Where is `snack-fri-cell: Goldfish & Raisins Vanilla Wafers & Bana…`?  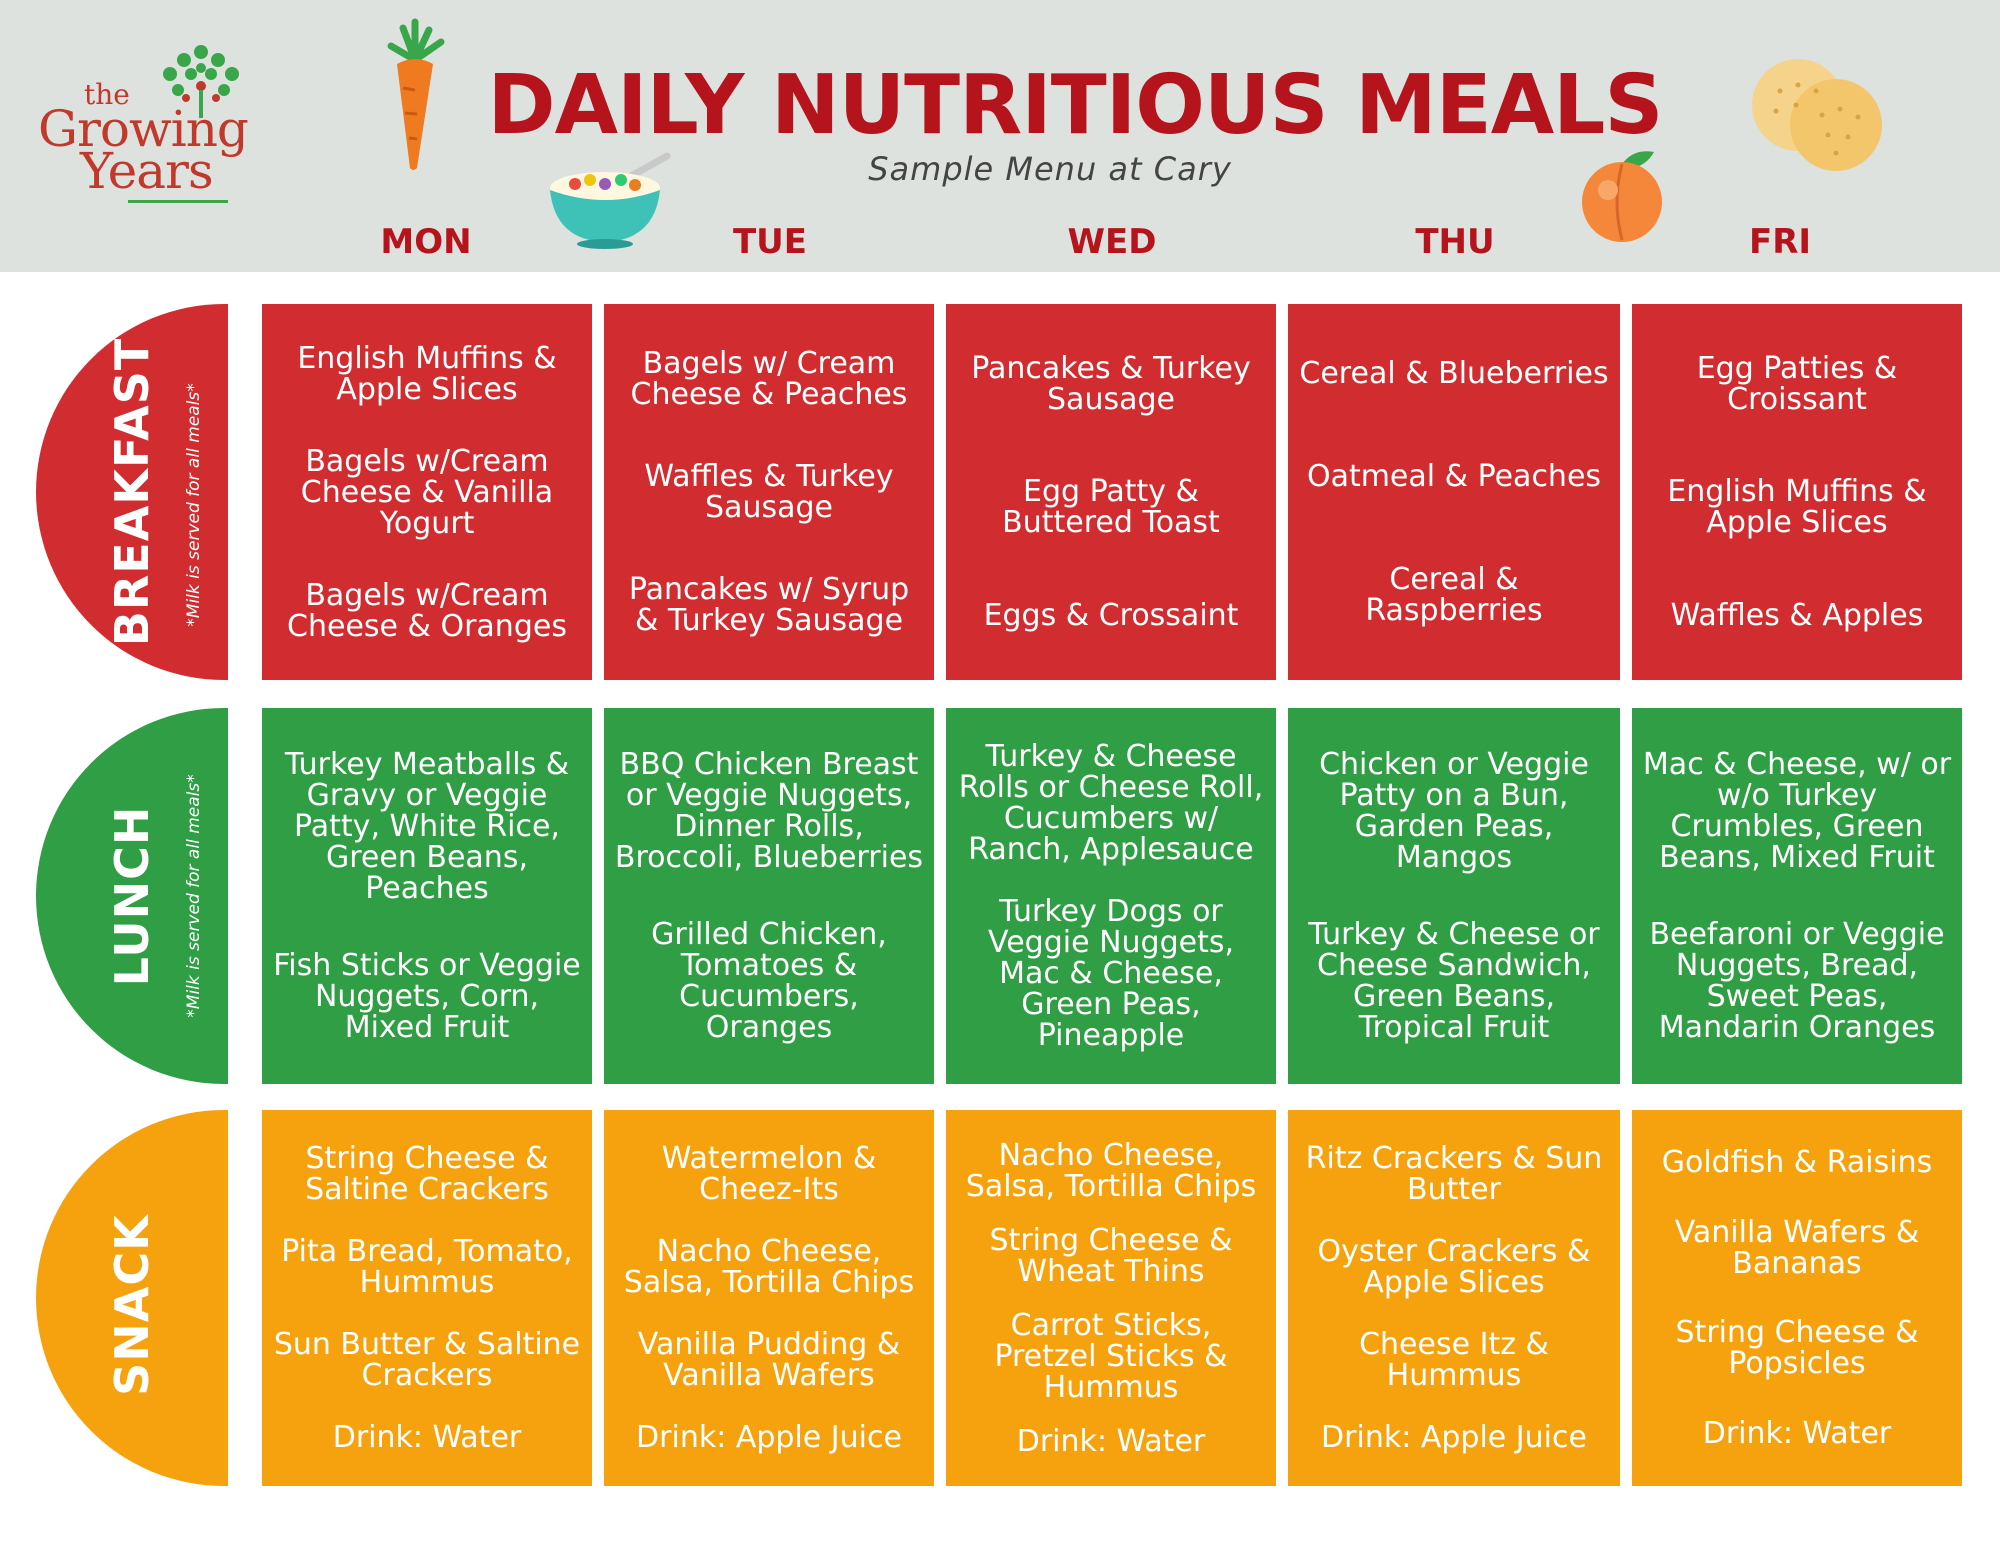 snack-fri-cell: Goldfish & Raisins Vanilla Wafers & Bana… is located at coordinates (1797, 1298).